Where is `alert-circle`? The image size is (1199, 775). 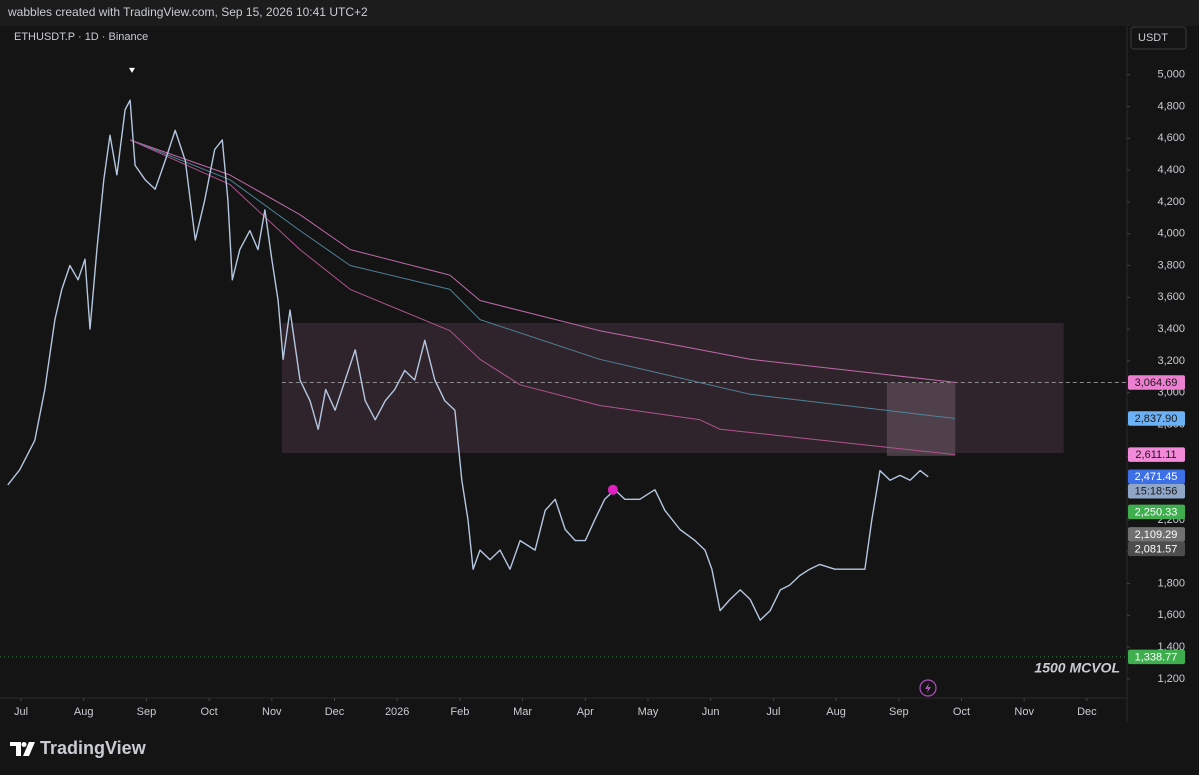
alert-circle is located at coordinates (928, 688).